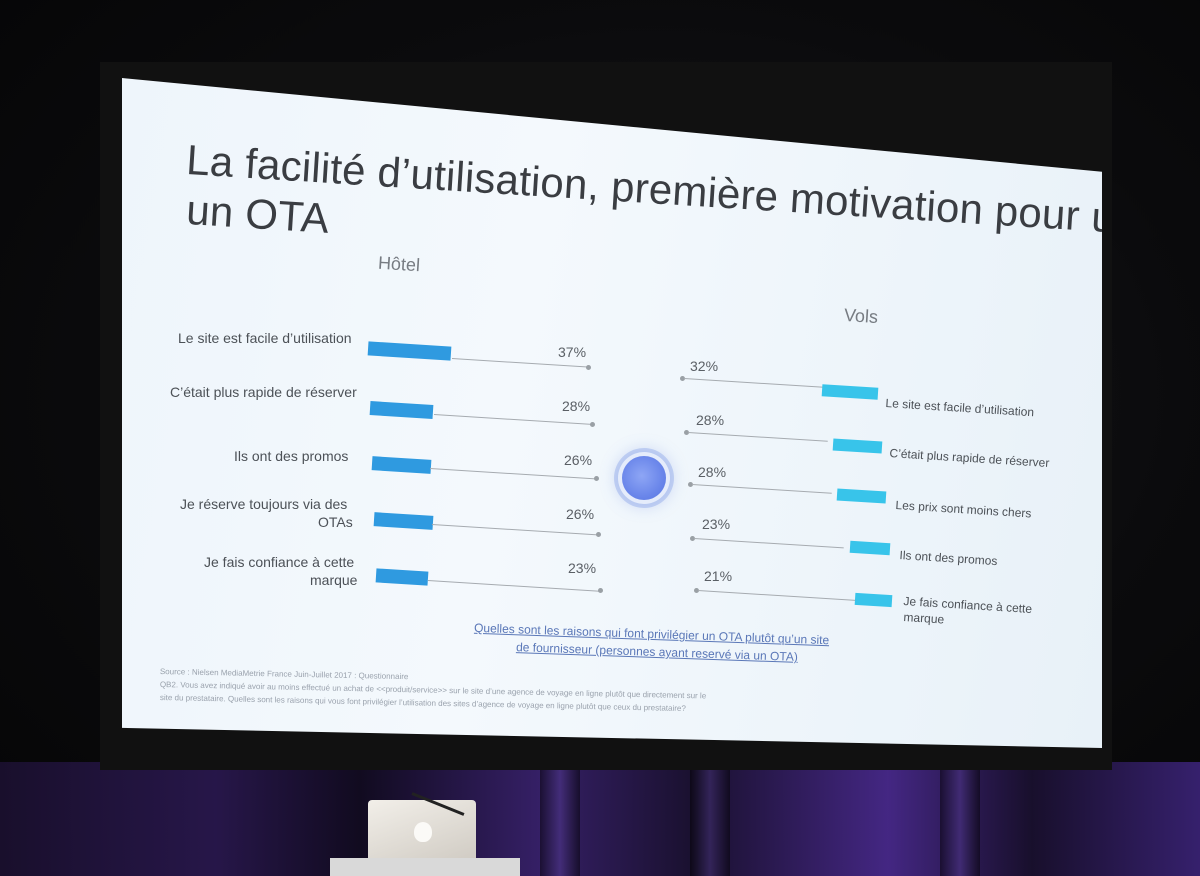 This screenshot has width=1200, height=876. What do you see at coordinates (399, 264) in the screenshot?
I see `hotel-column-header: Hôtel` at bounding box center [399, 264].